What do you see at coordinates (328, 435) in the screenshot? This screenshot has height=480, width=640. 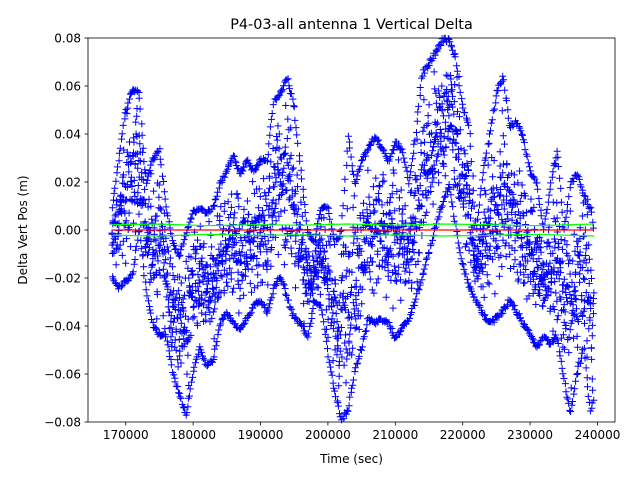 I see `x-tick-label: 200000` at bounding box center [328, 435].